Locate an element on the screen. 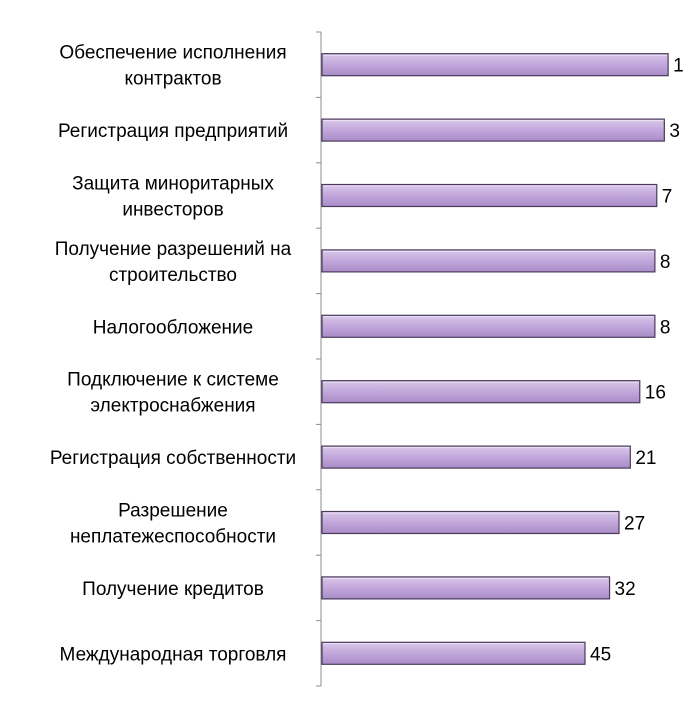  data-label: 1 is located at coordinates (678, 66).